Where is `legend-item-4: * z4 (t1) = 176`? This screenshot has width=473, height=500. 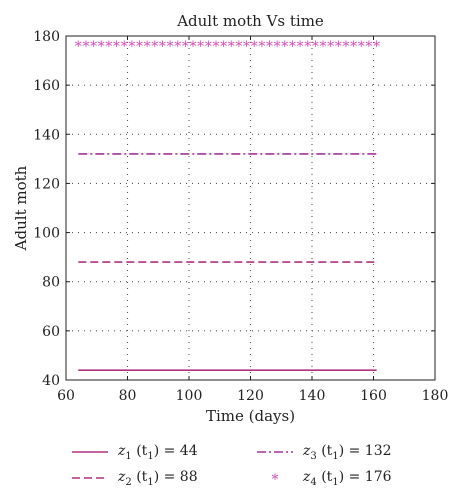 legend-item-4: * z4 (t1) = 176 is located at coordinates (323, 478).